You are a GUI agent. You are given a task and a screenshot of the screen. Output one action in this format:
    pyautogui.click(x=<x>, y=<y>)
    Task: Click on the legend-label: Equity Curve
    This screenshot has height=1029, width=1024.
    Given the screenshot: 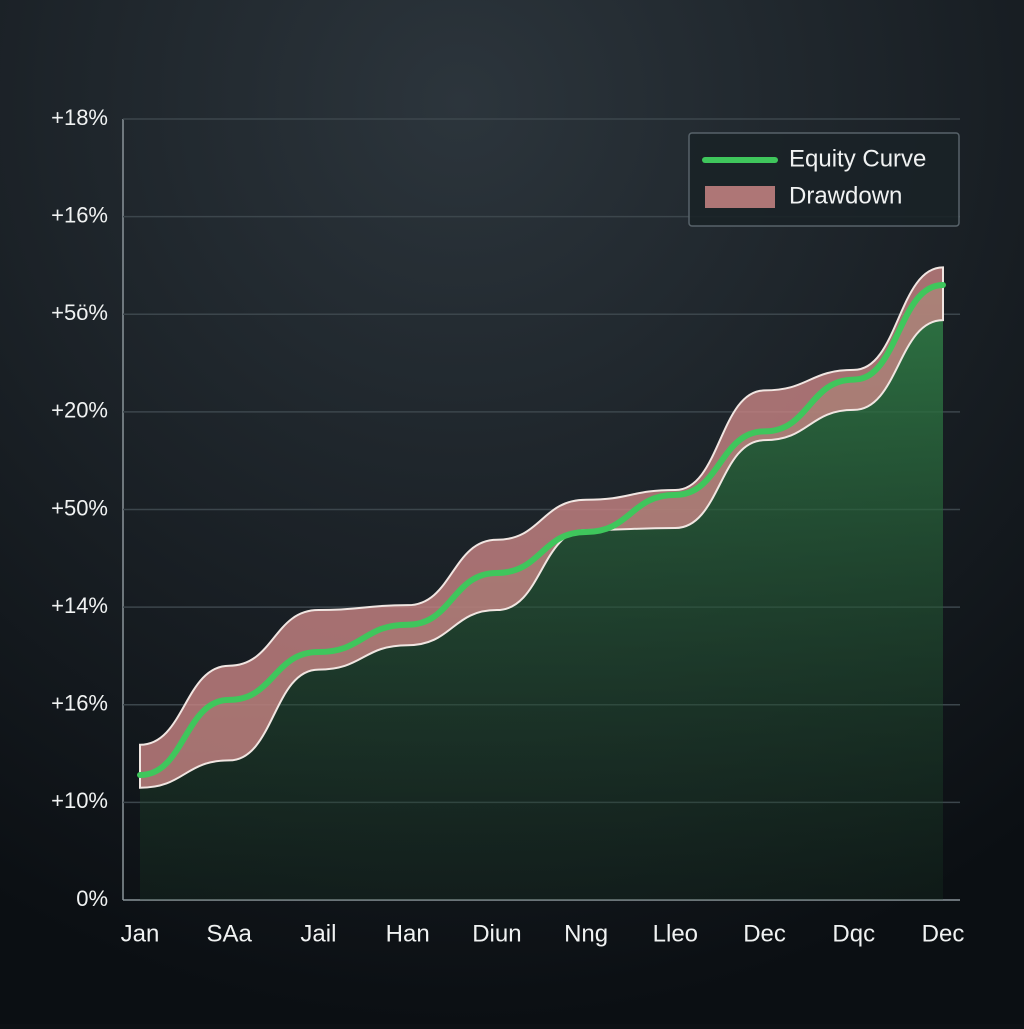 What is the action you would take?
    pyautogui.click(x=857, y=158)
    